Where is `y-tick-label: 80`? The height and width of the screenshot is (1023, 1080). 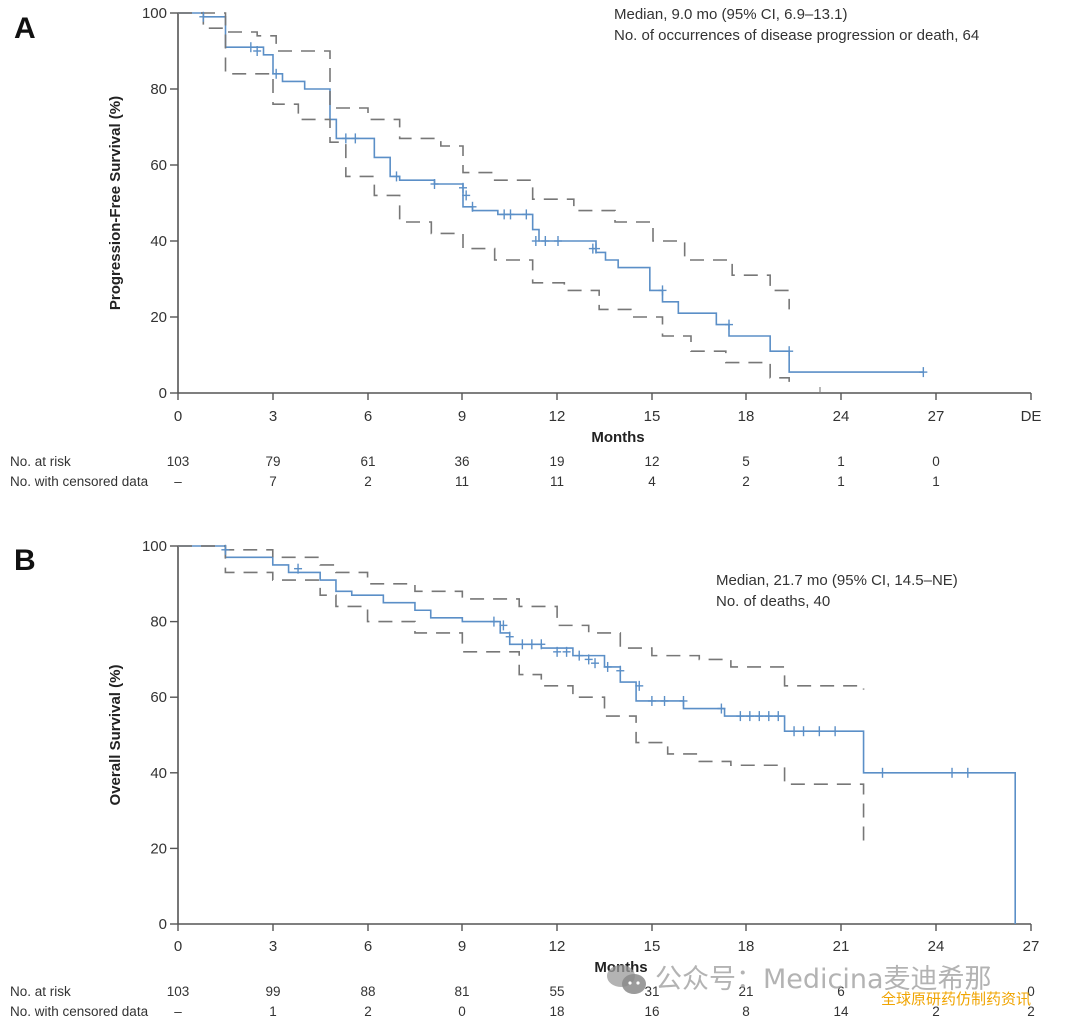 y-tick-label: 80 is located at coordinates (158, 622).